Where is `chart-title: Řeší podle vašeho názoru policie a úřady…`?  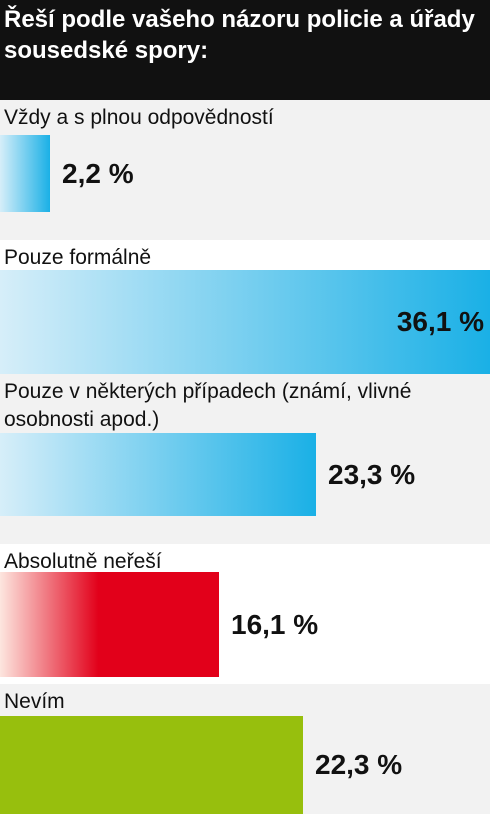
chart-title: Řeší podle vašeho názoru policie a úřady… is located at coordinates (239, 35).